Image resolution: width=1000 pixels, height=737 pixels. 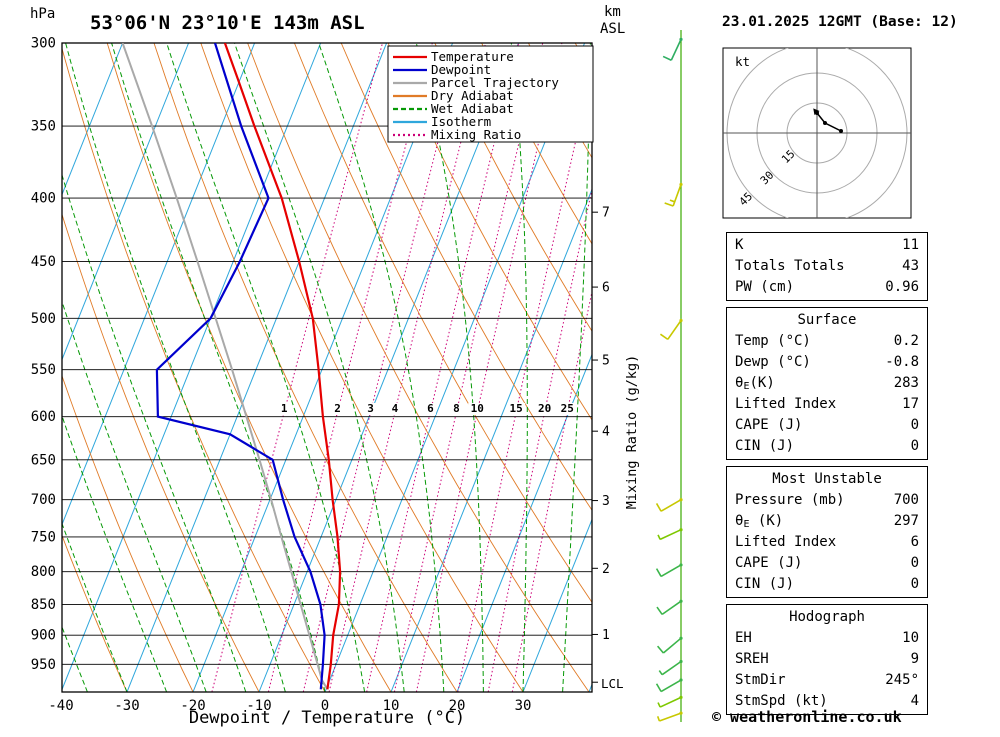 I want to click on km-tick-label: 4, so click(x=606, y=432).